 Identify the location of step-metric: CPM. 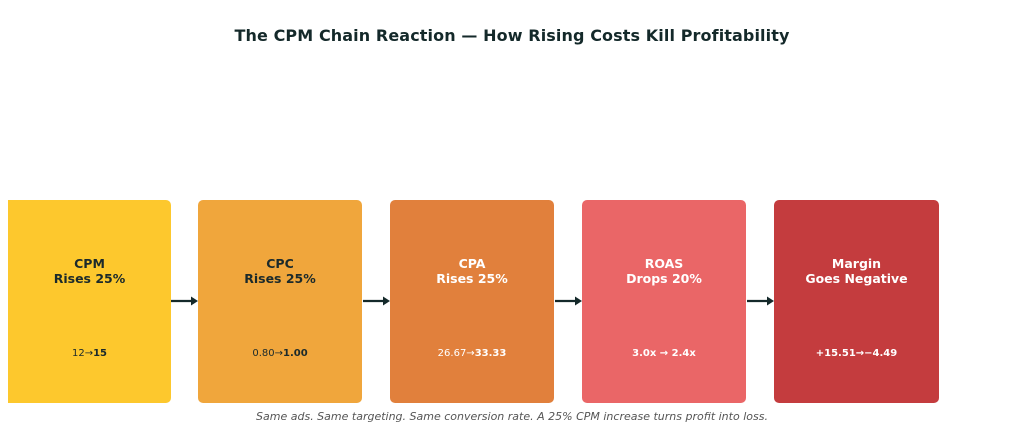
(89, 263).